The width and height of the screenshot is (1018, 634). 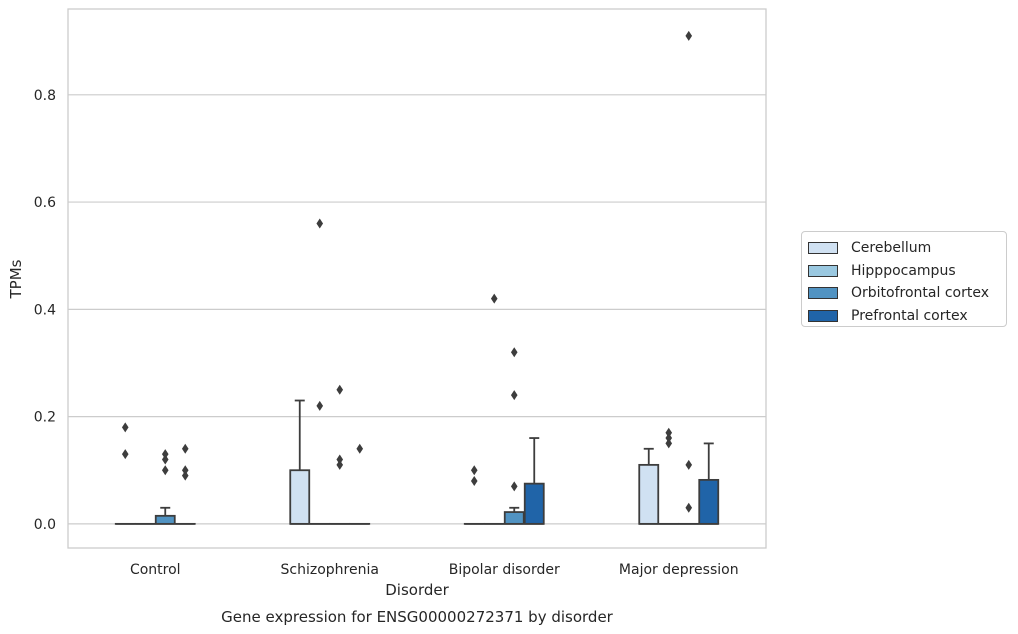 What do you see at coordinates (920, 293) in the screenshot?
I see `legend-label: Orbitofrontal cortex` at bounding box center [920, 293].